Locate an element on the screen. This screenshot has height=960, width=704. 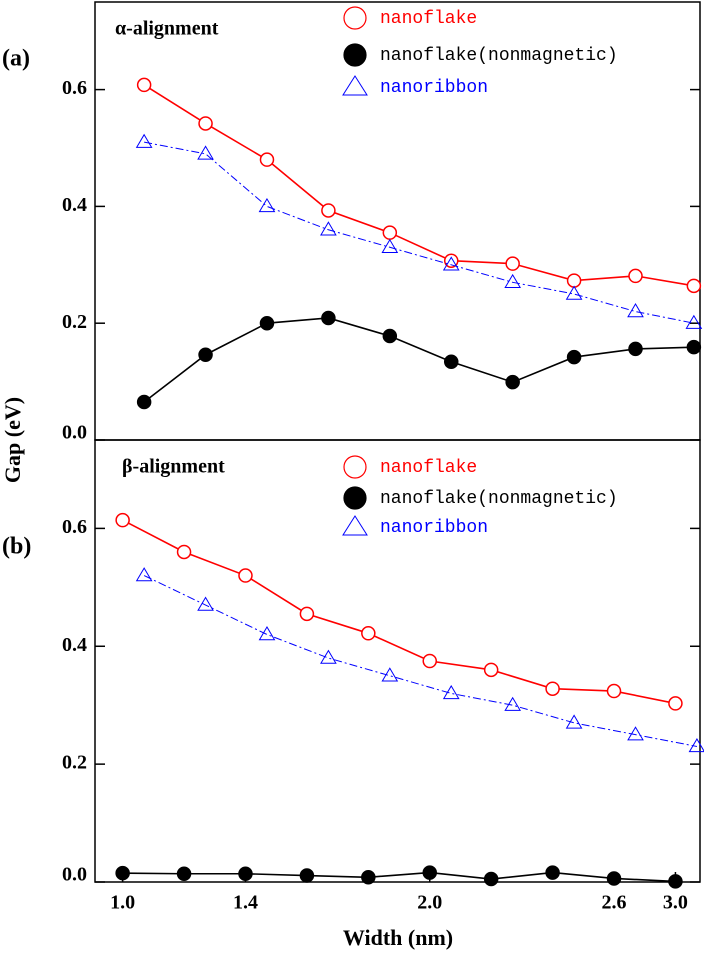
panel-label: (b) is located at coordinates (16, 547).